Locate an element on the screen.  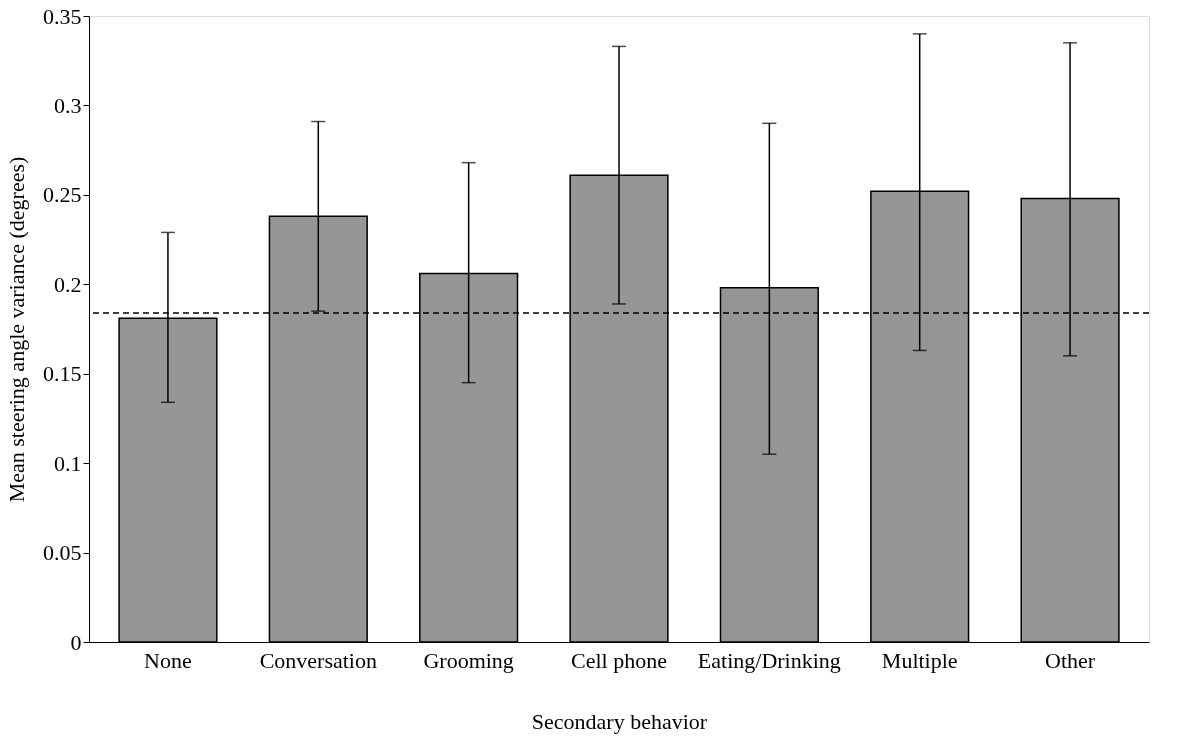
y-tick-label: 0.15 is located at coordinates (62, 374).